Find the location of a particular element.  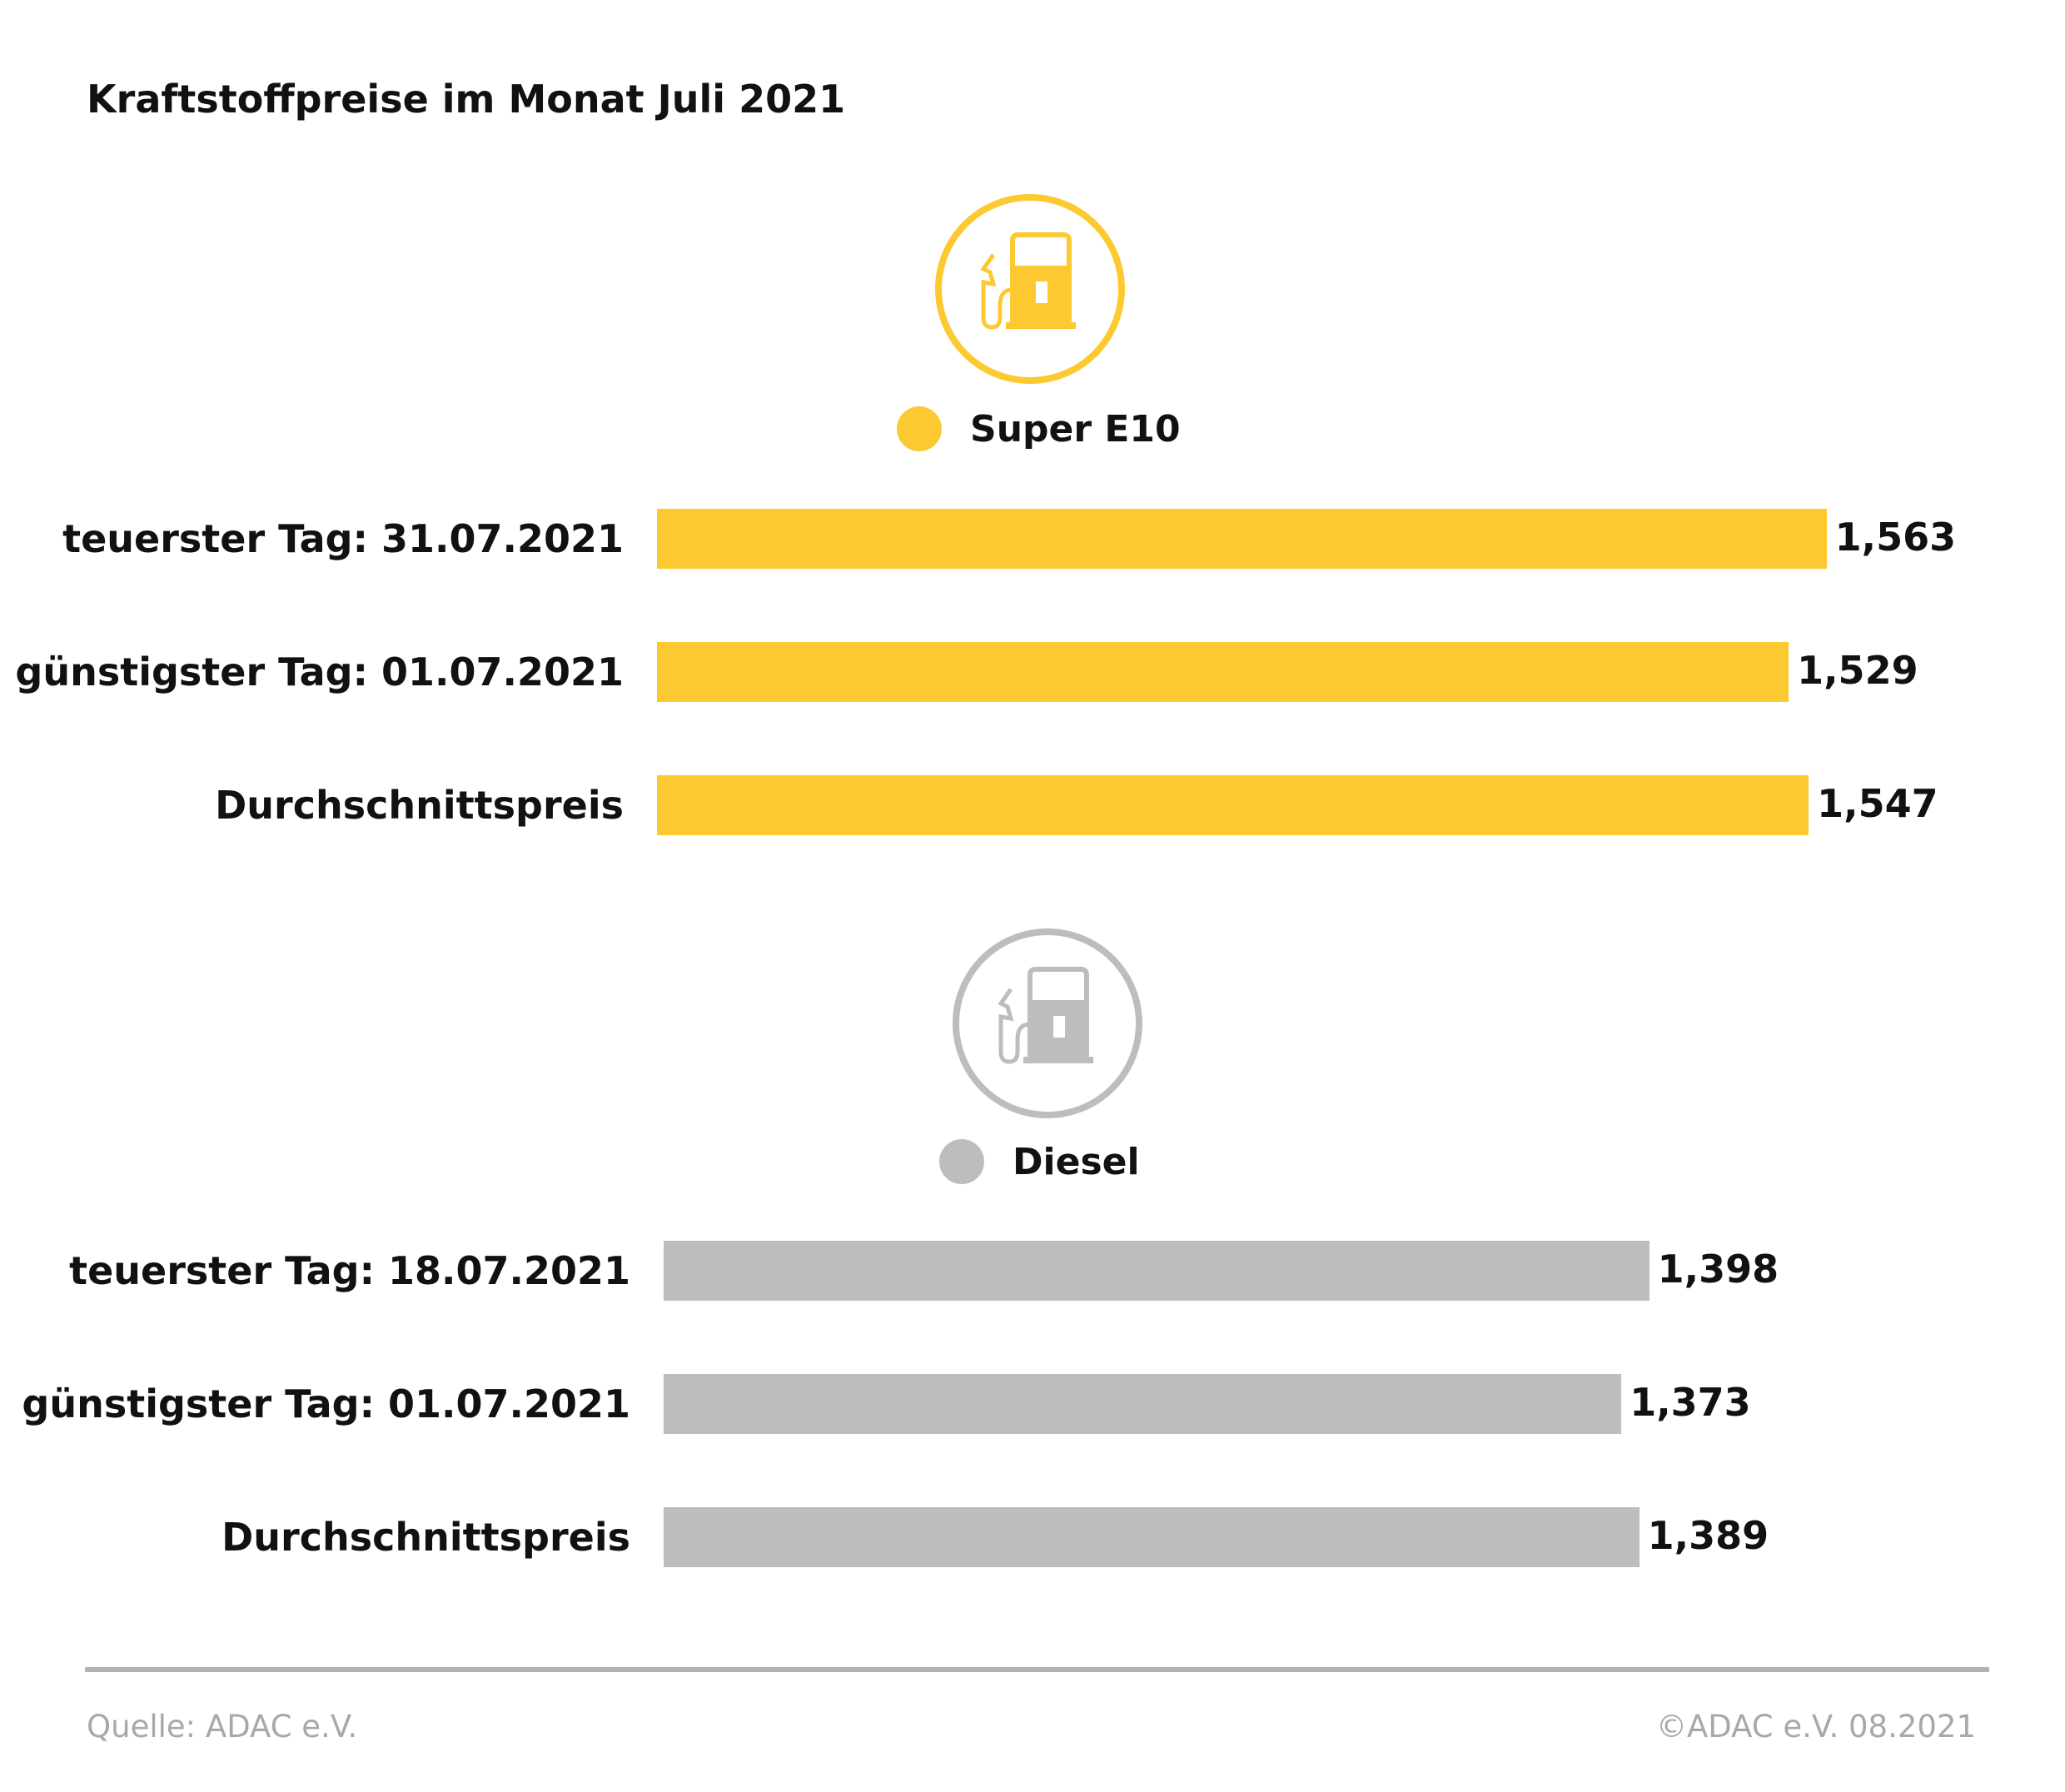

bar-row: Durchschnittspreis 1,547 is located at coordinates (1032, 805).